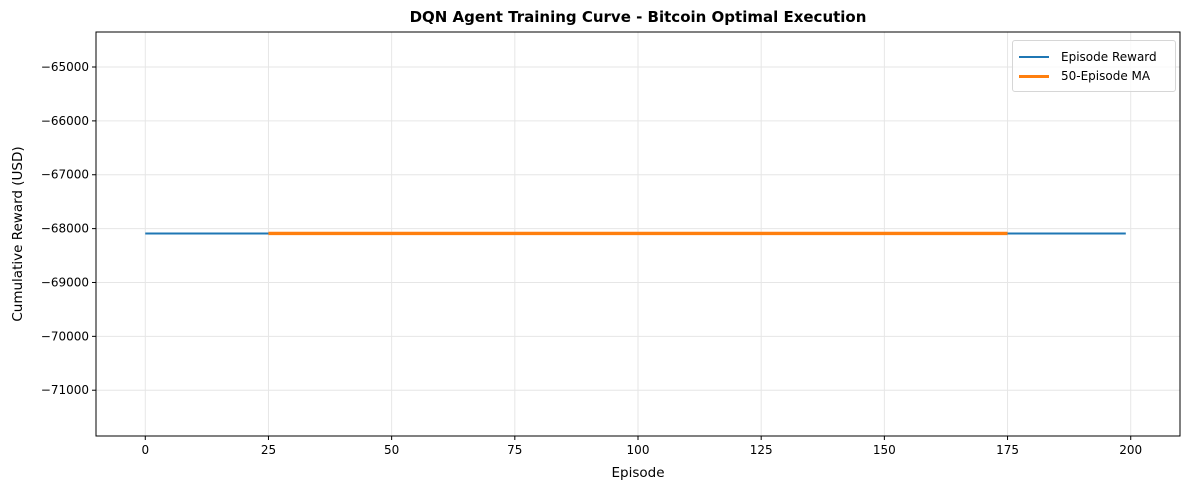  What do you see at coordinates (1130, 450) in the screenshot?
I see `x-tick-label: 200` at bounding box center [1130, 450].